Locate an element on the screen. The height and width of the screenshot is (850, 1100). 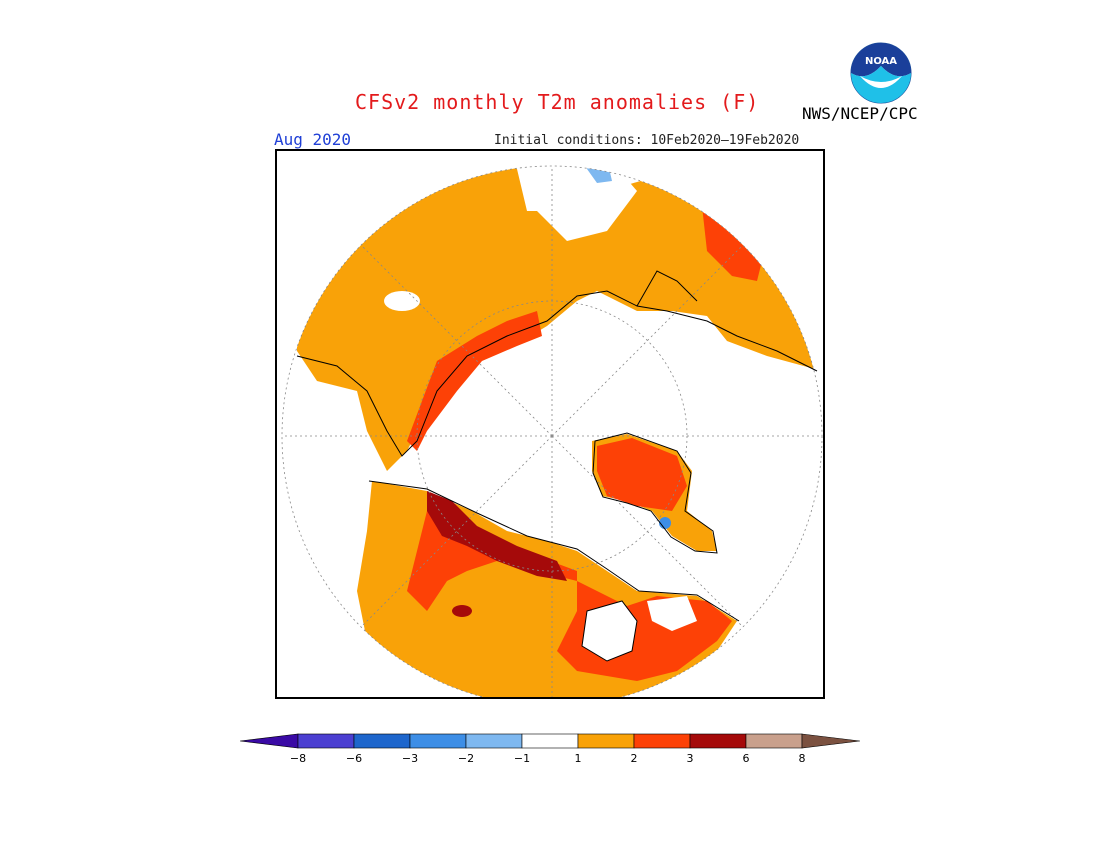
hudson-bay-gap is located at coordinates (609, 631).